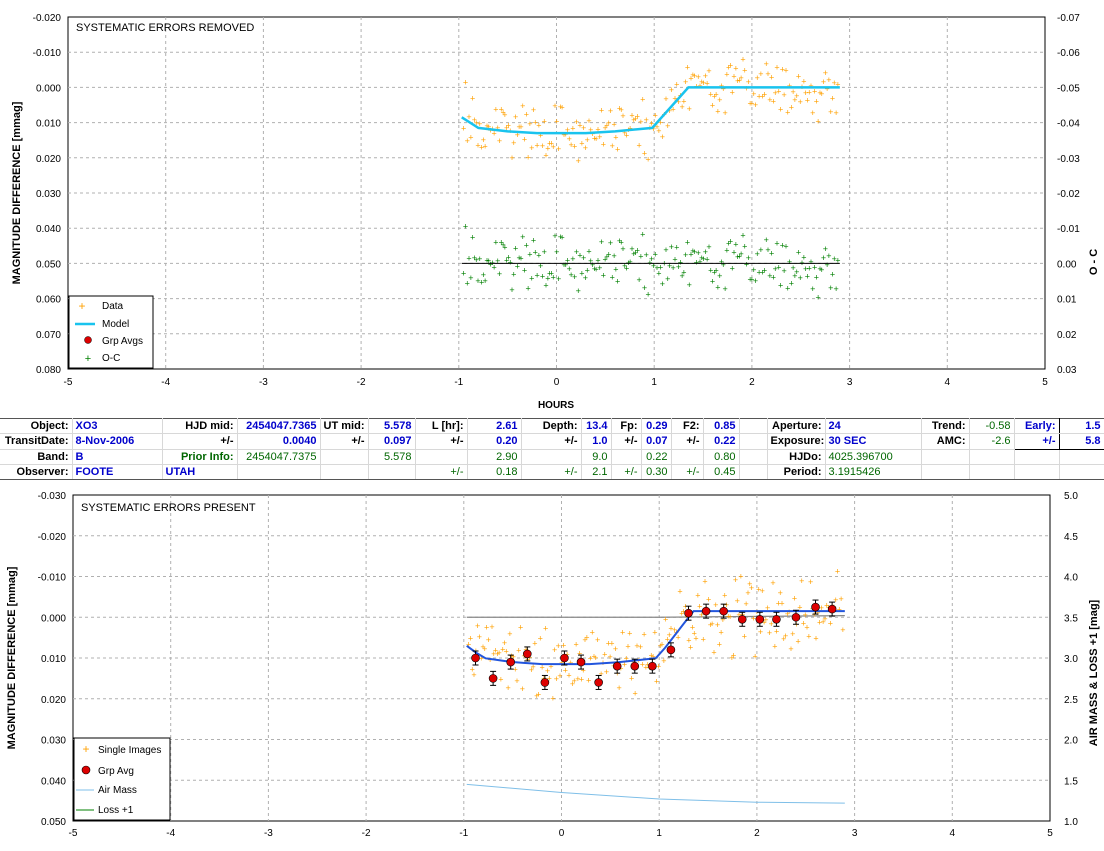  What do you see at coordinates (596, 457) in the screenshot?
I see `prior-depth: 9.0` at bounding box center [596, 457].